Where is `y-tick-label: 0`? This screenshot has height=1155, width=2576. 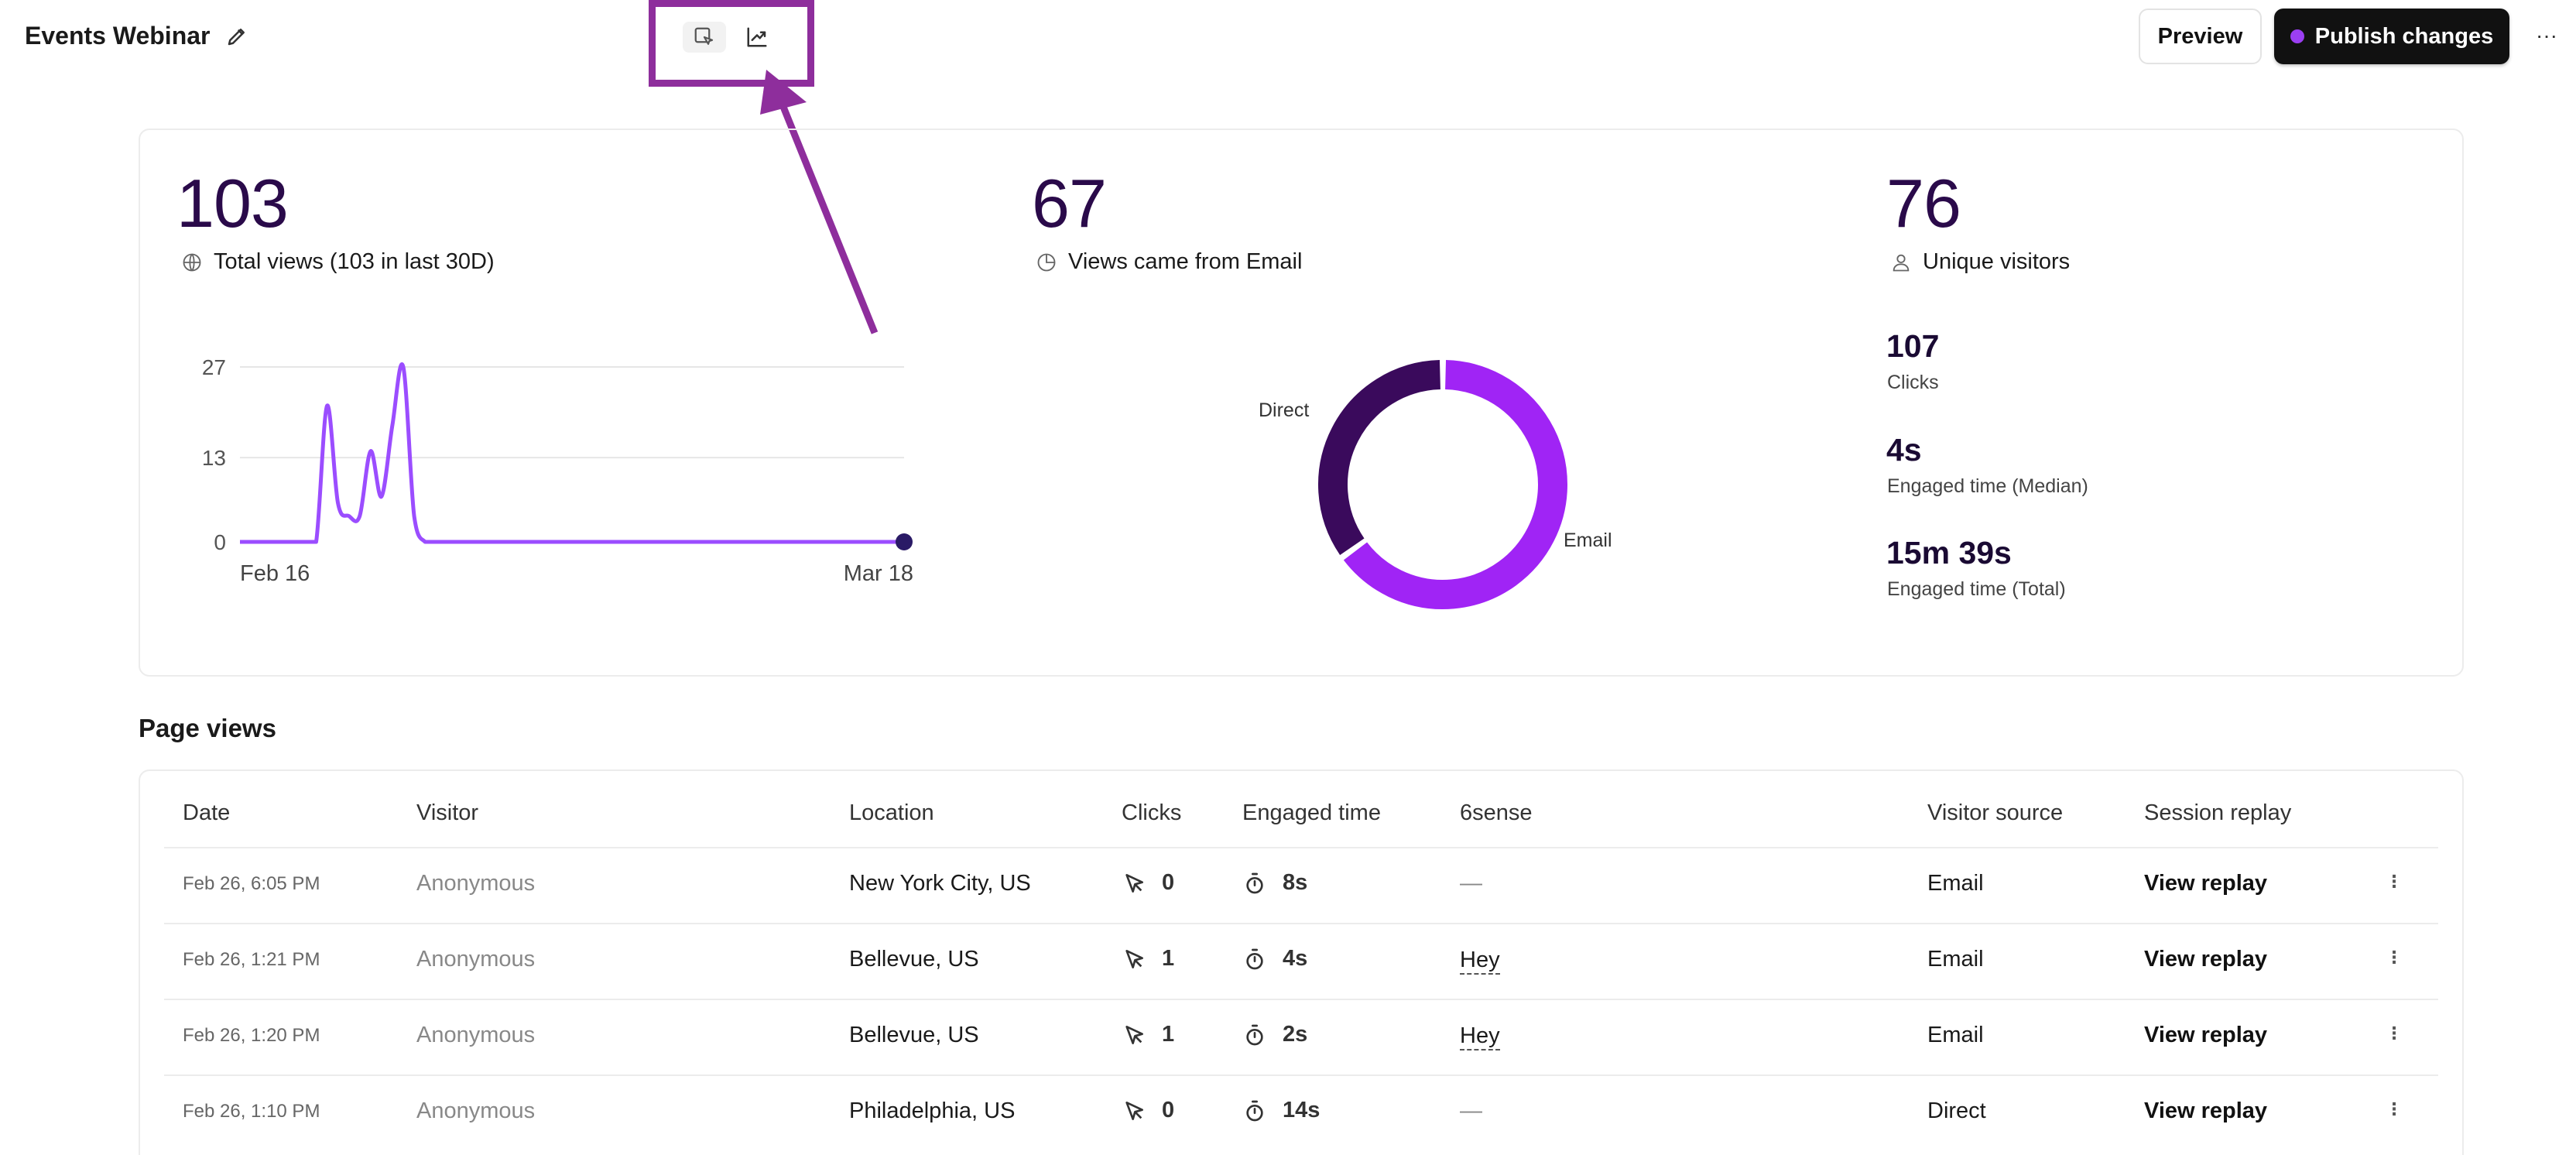 y-tick-label: 0 is located at coordinates (220, 542).